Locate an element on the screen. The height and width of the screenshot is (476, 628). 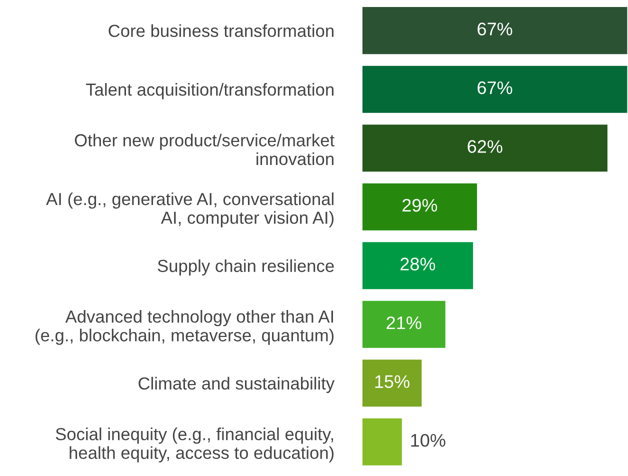
y-tick-label: Social inequity (e.g., financial equity, health equity, access to education) is located at coordinates (195, 445).